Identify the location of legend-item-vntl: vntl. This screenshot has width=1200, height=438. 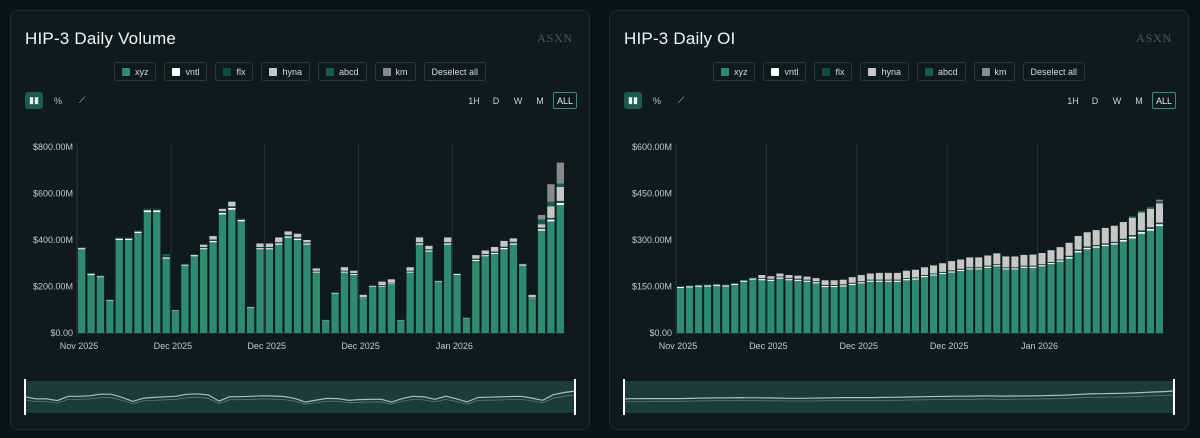
(186, 71).